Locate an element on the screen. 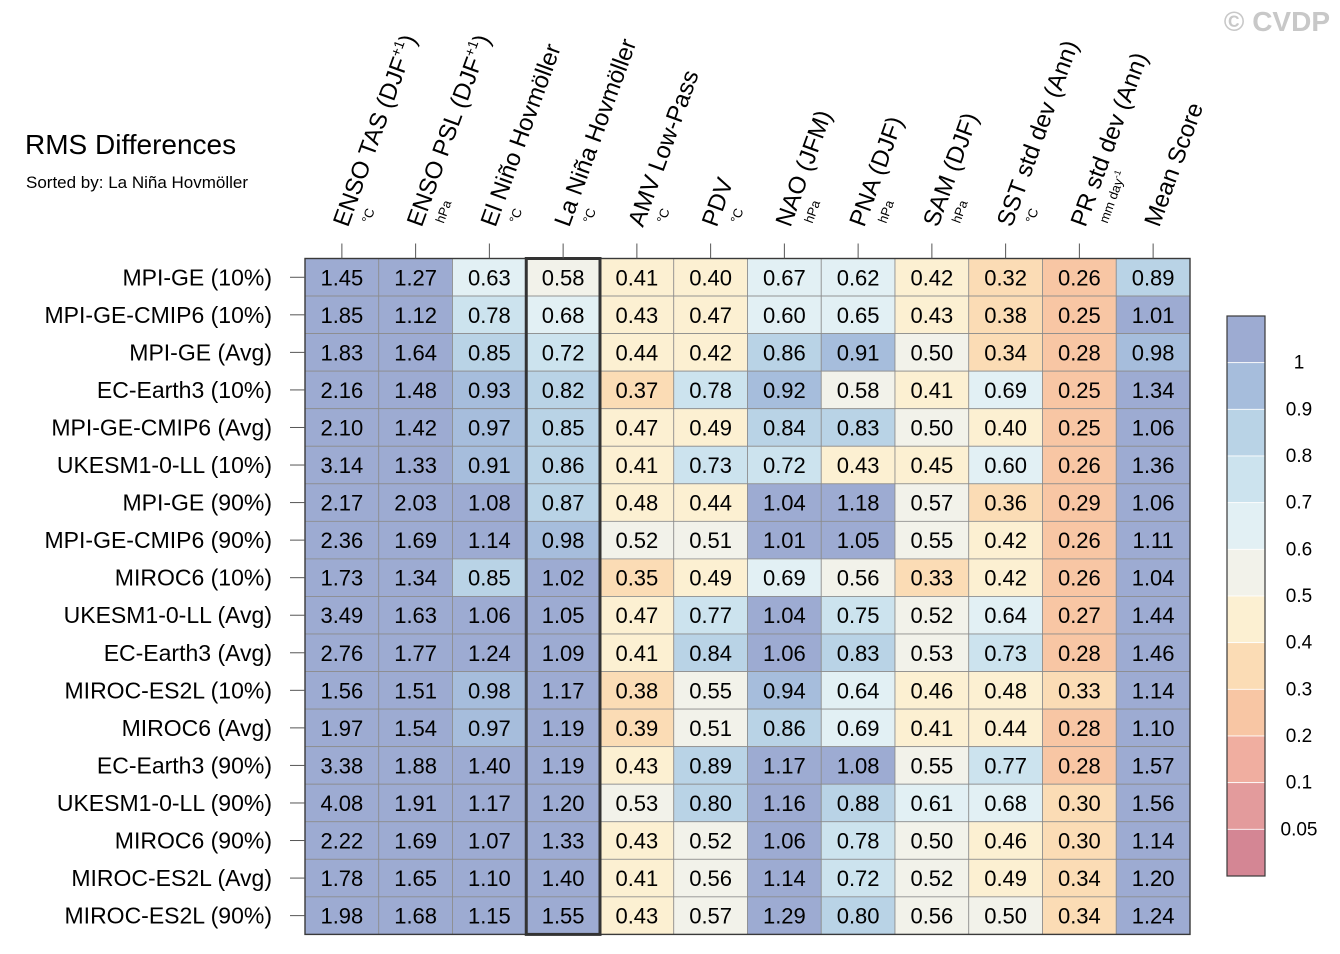  cell-value: 0.86 is located at coordinates (784, 728).